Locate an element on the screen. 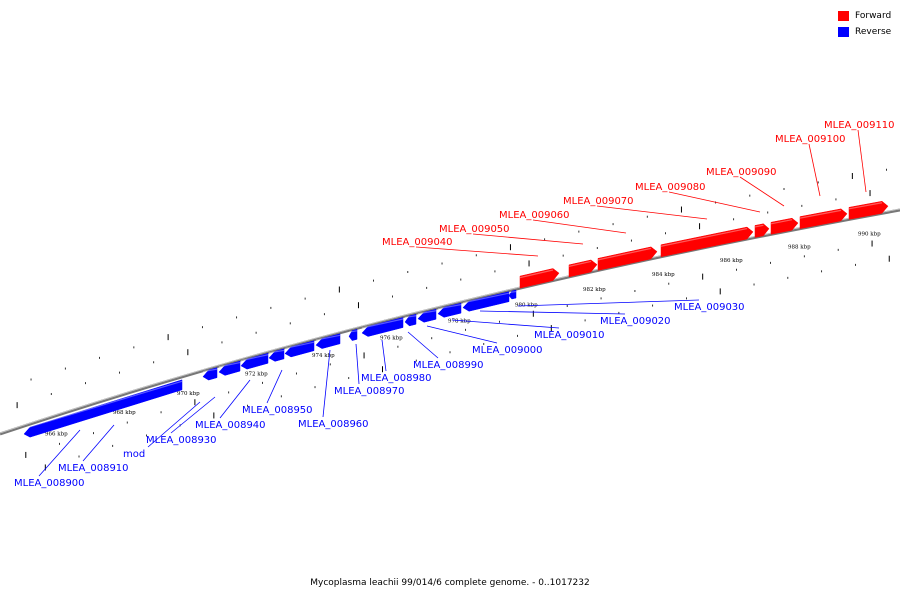 The width and height of the screenshot is (900, 600). gene-label-mlea-009010: MLEA_009010 is located at coordinates (569, 335).